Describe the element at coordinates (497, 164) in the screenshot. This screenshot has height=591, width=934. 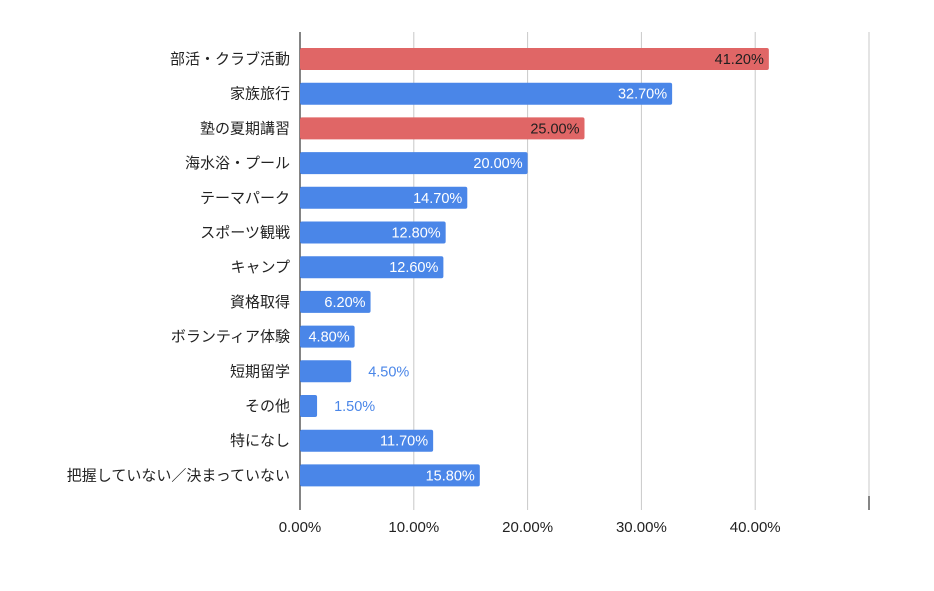
I see `data-label: 20.00%` at that location.